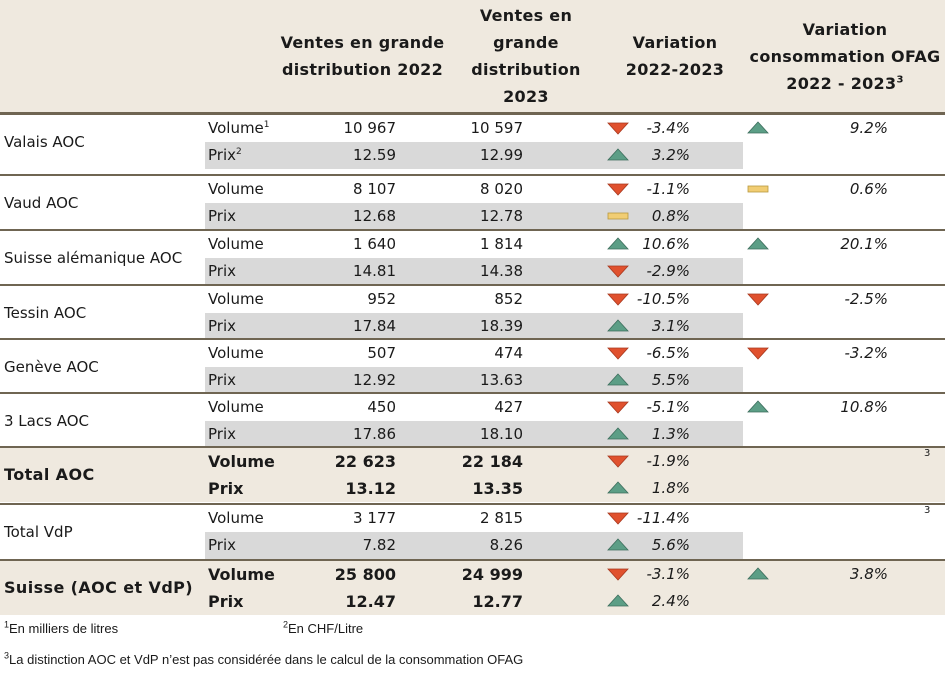 This screenshot has width=945, height=675. Describe the element at coordinates (225, 155) in the screenshot. I see `prix-label: Prix2` at that location.